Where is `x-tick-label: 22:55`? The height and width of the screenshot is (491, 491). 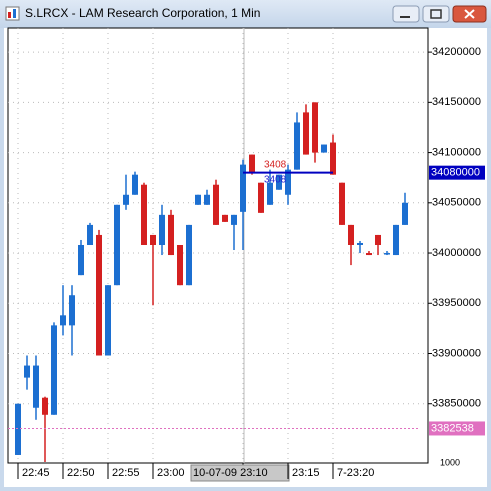 x-tick-label: 22:55 is located at coordinates (126, 473).